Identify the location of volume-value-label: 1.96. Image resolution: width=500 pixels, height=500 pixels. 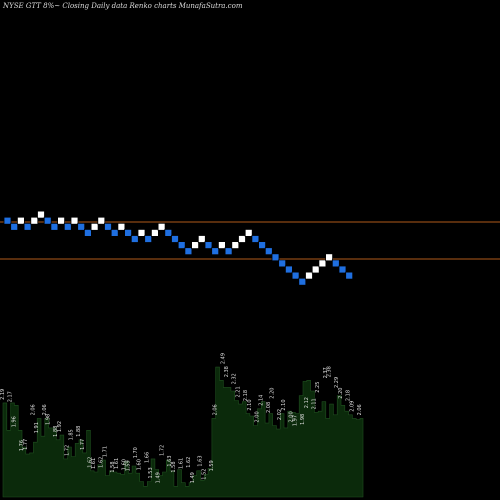
(14, 421).